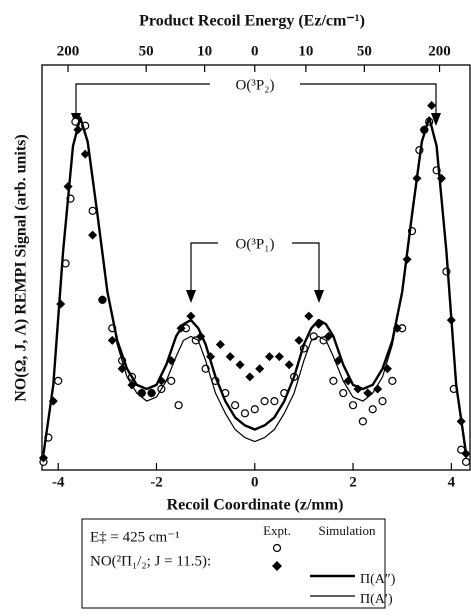 This screenshot has width=471, height=616. What do you see at coordinates (255, 85) in the screenshot?
I see `annotation: O(³P₂)` at bounding box center [255, 85].